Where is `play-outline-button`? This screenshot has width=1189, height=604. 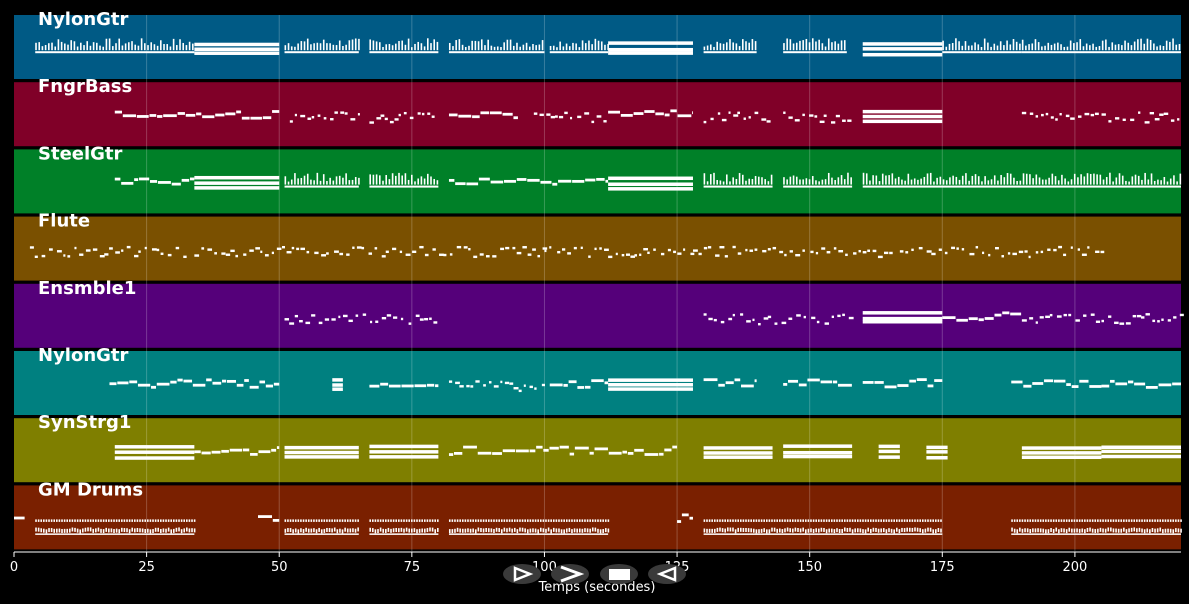
play-outline-button is located at coordinates (522, 574).